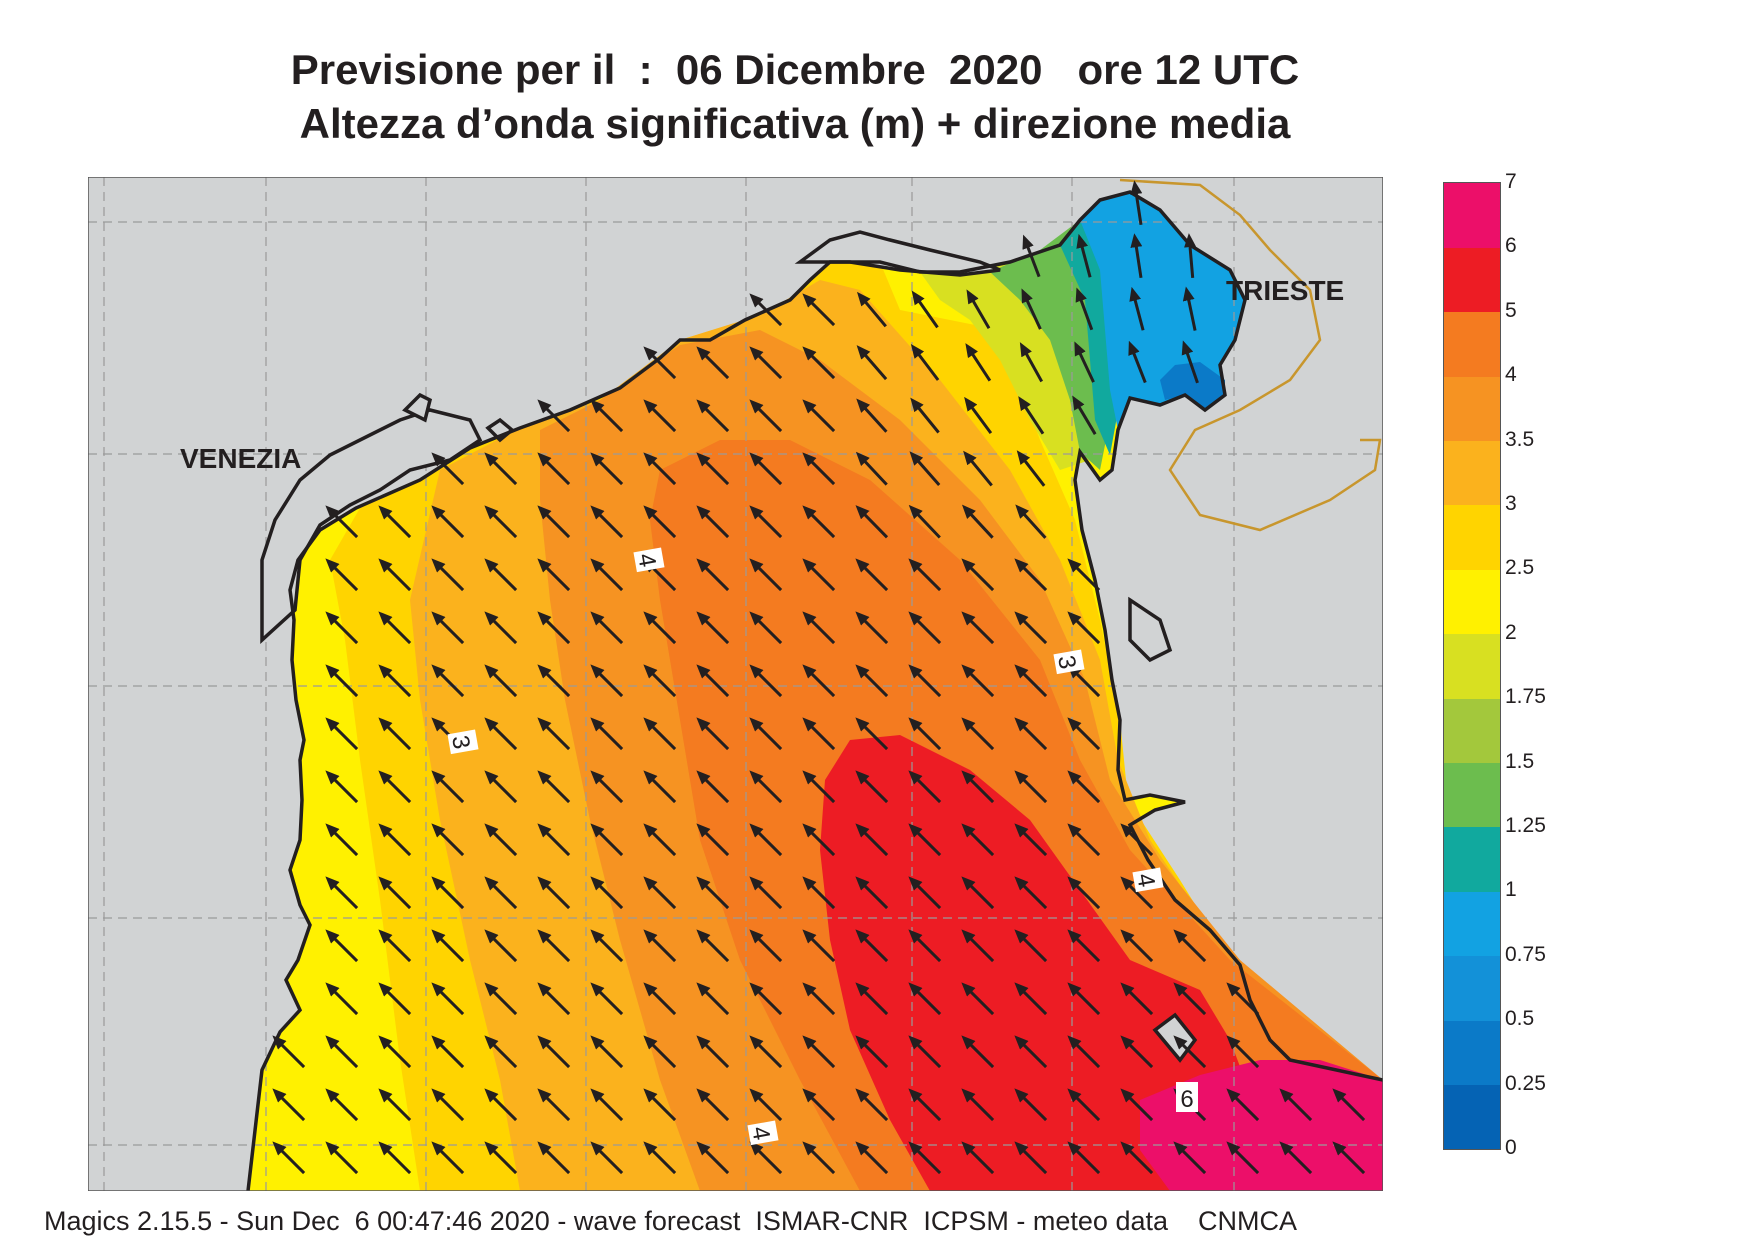  I want to click on legend-tick-label: 5, so click(1511, 310).